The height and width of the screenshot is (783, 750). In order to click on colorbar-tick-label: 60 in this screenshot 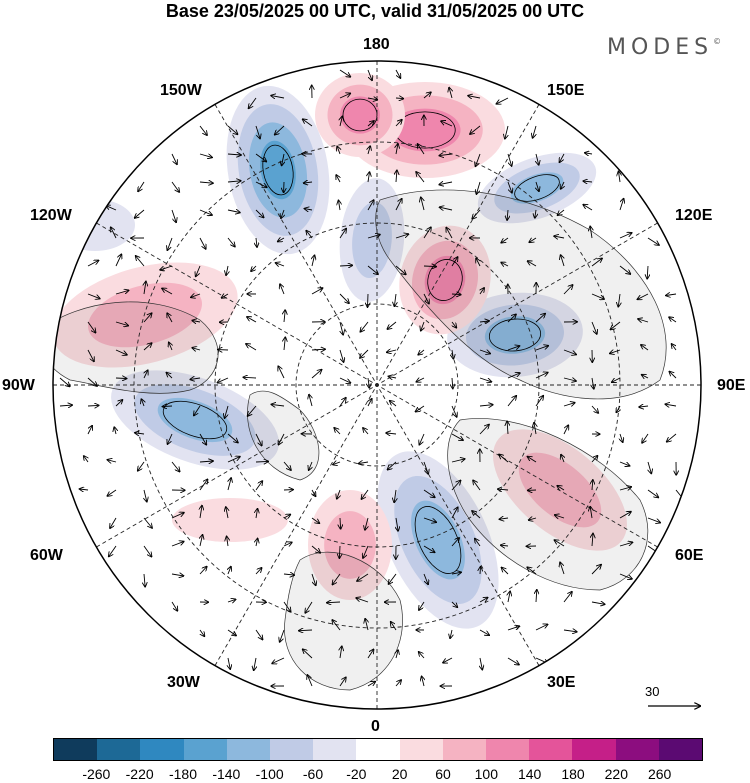, I will do `click(443, 774)`.